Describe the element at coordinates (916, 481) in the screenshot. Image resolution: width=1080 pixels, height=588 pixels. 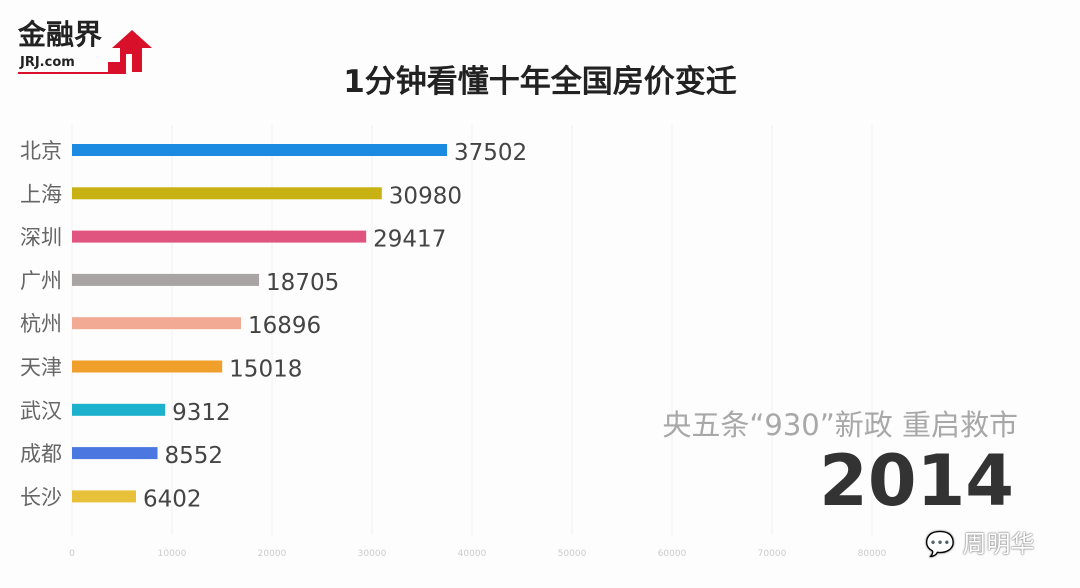
I see `year-label: 2014` at that location.